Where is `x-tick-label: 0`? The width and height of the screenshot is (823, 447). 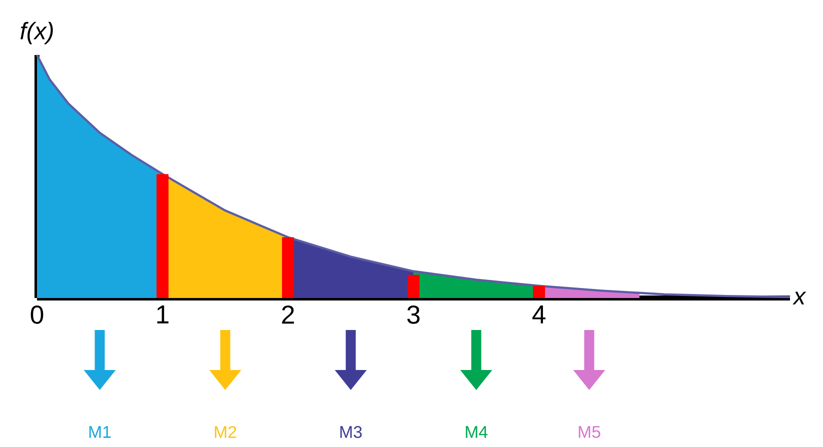 x-tick-label: 0 is located at coordinates (37, 315).